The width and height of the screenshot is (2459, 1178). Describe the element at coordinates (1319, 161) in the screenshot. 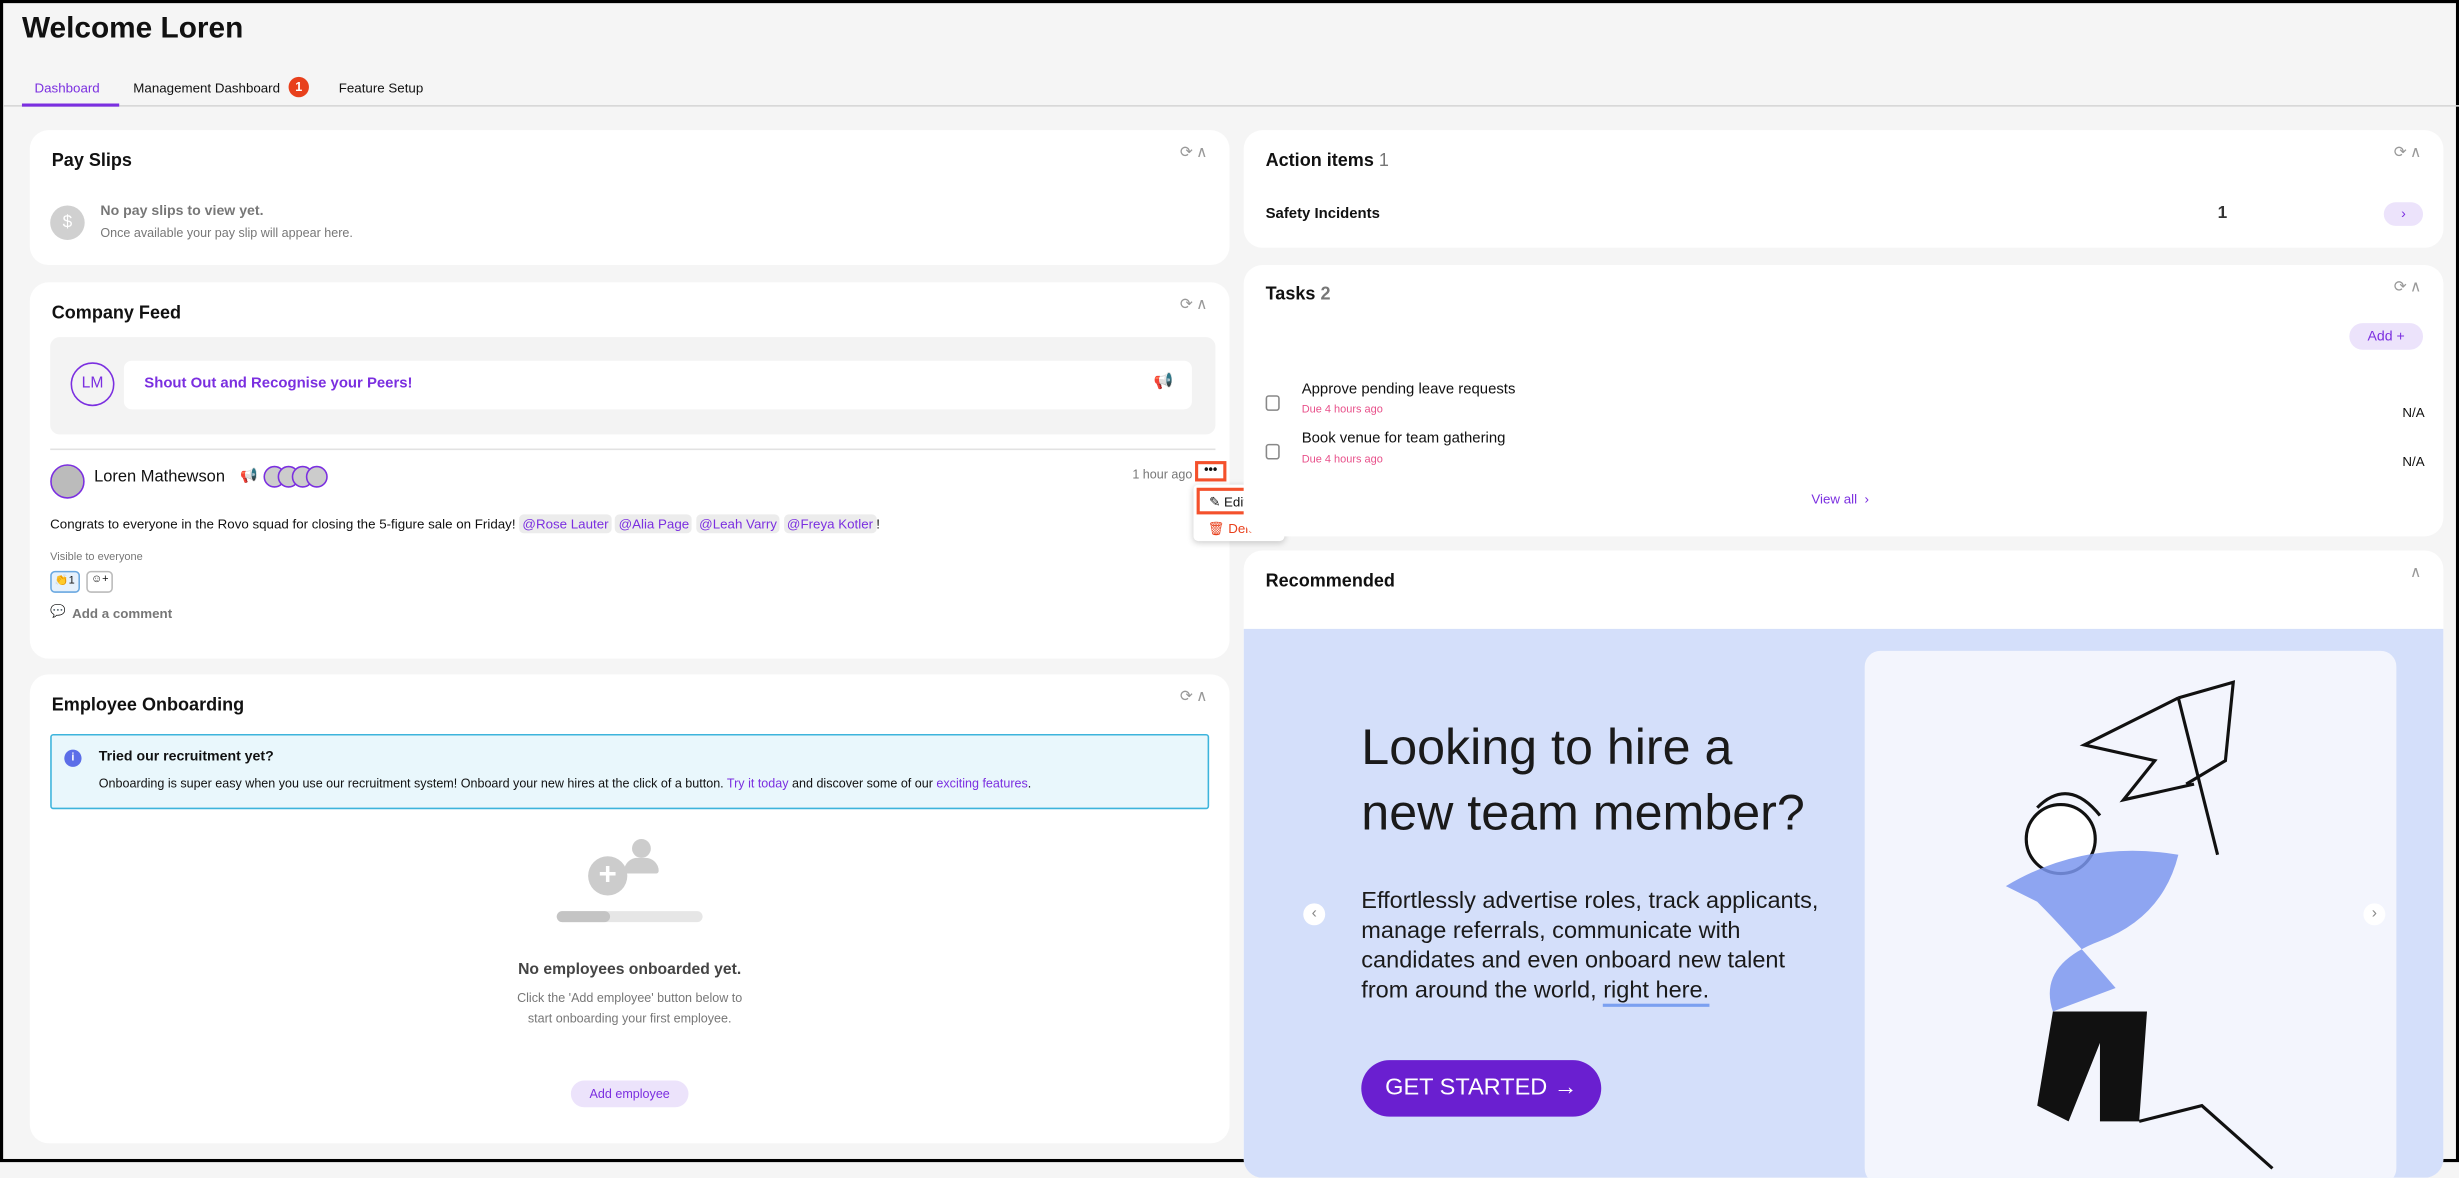

I see `action-items-title: Action items` at that location.